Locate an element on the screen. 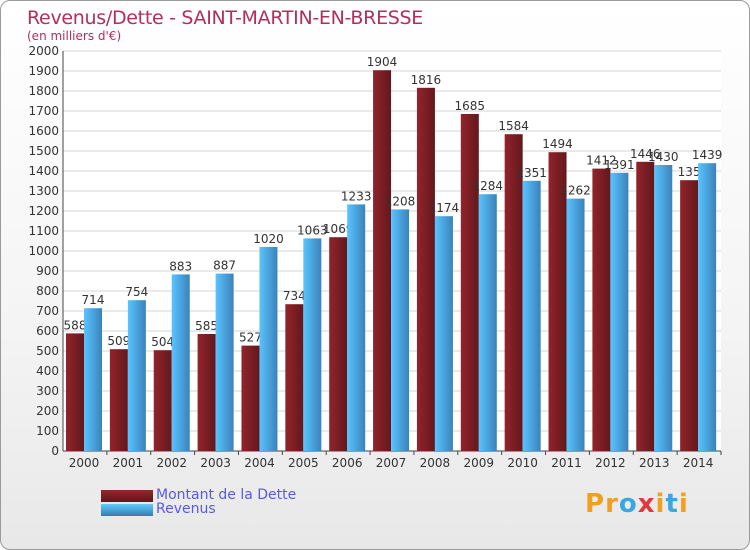 The image size is (750, 550). data-label-dette: 527 is located at coordinates (250, 338).